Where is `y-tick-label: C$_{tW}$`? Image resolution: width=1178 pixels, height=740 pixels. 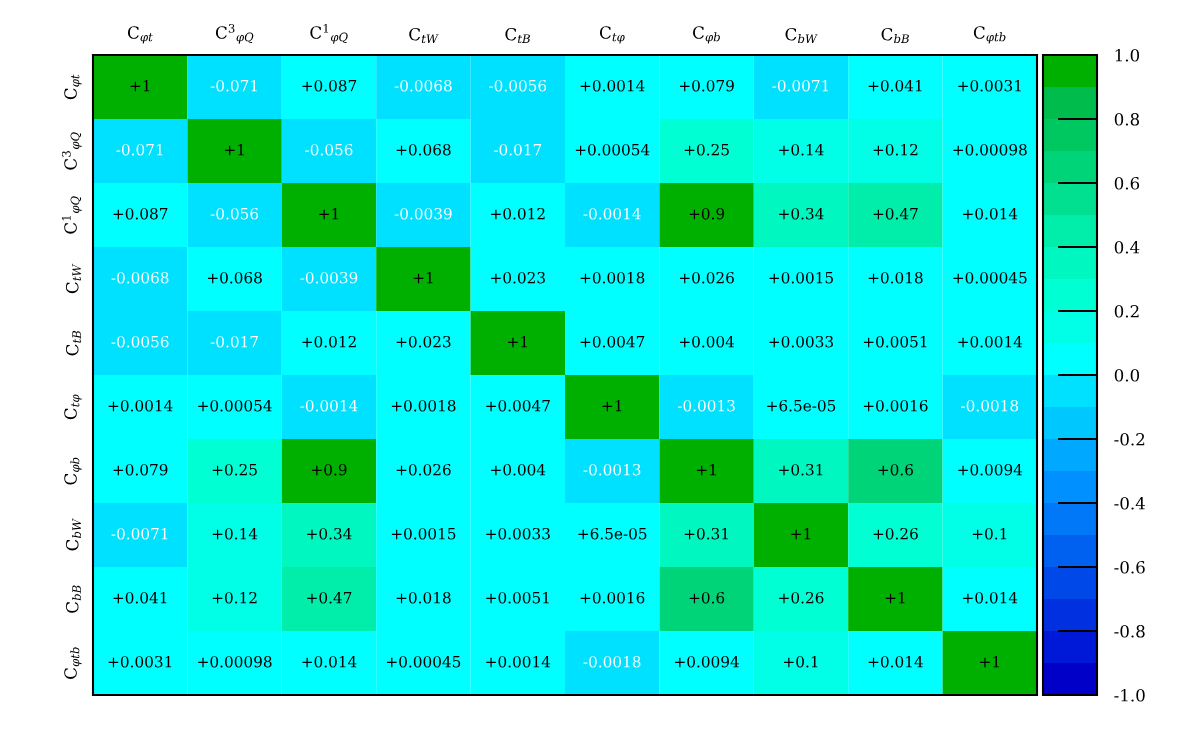
y-tick-label: C$_{tW}$ is located at coordinates (73, 278).